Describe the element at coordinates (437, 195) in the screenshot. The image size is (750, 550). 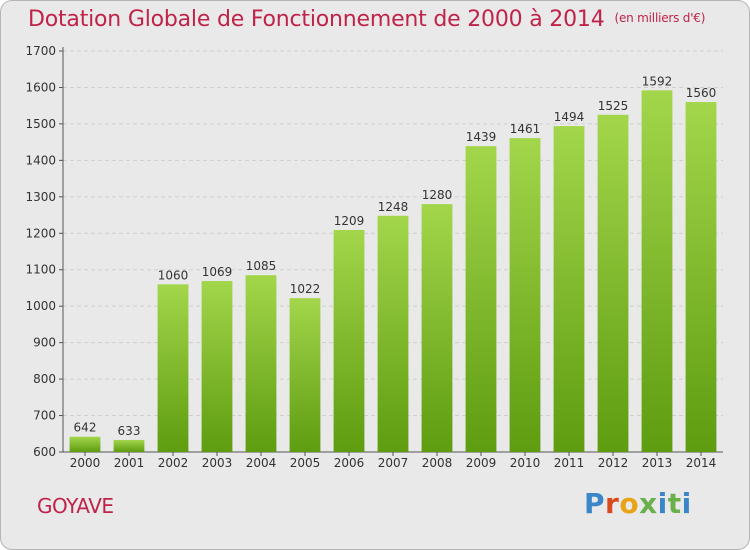
I see `data-label-2008: 1280` at that location.